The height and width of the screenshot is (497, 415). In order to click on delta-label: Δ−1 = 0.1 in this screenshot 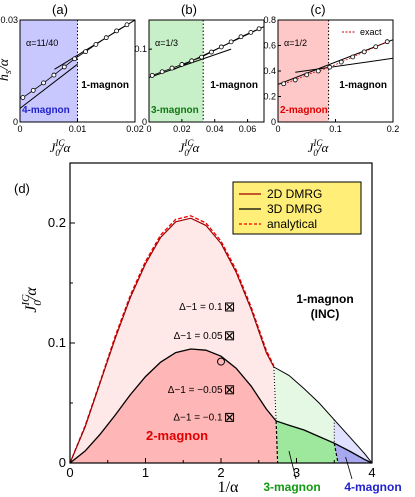, I will do `click(201, 307)`.